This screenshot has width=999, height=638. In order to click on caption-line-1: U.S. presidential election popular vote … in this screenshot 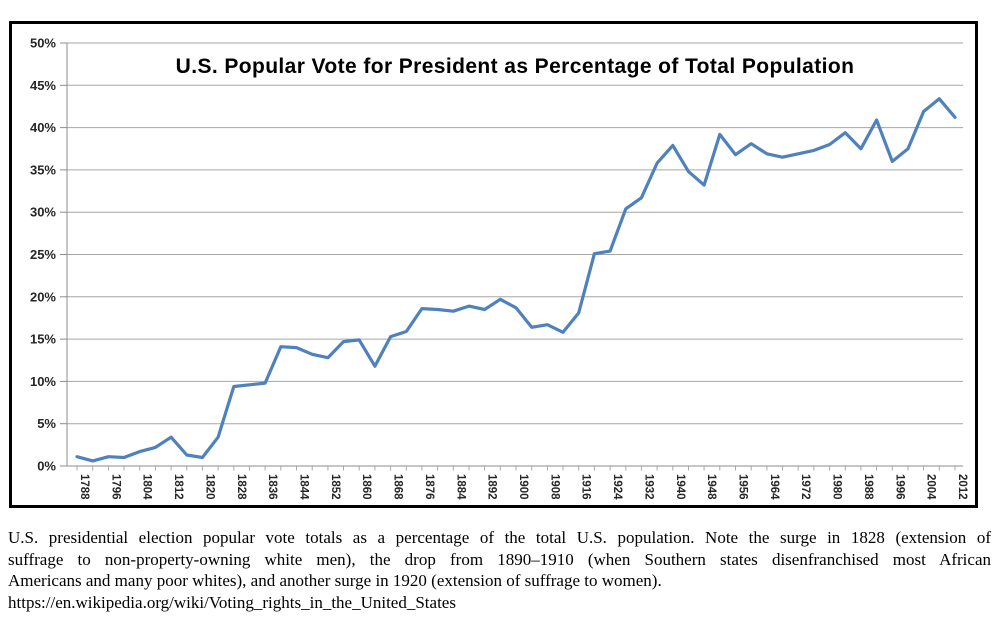, I will do `click(499, 537)`.